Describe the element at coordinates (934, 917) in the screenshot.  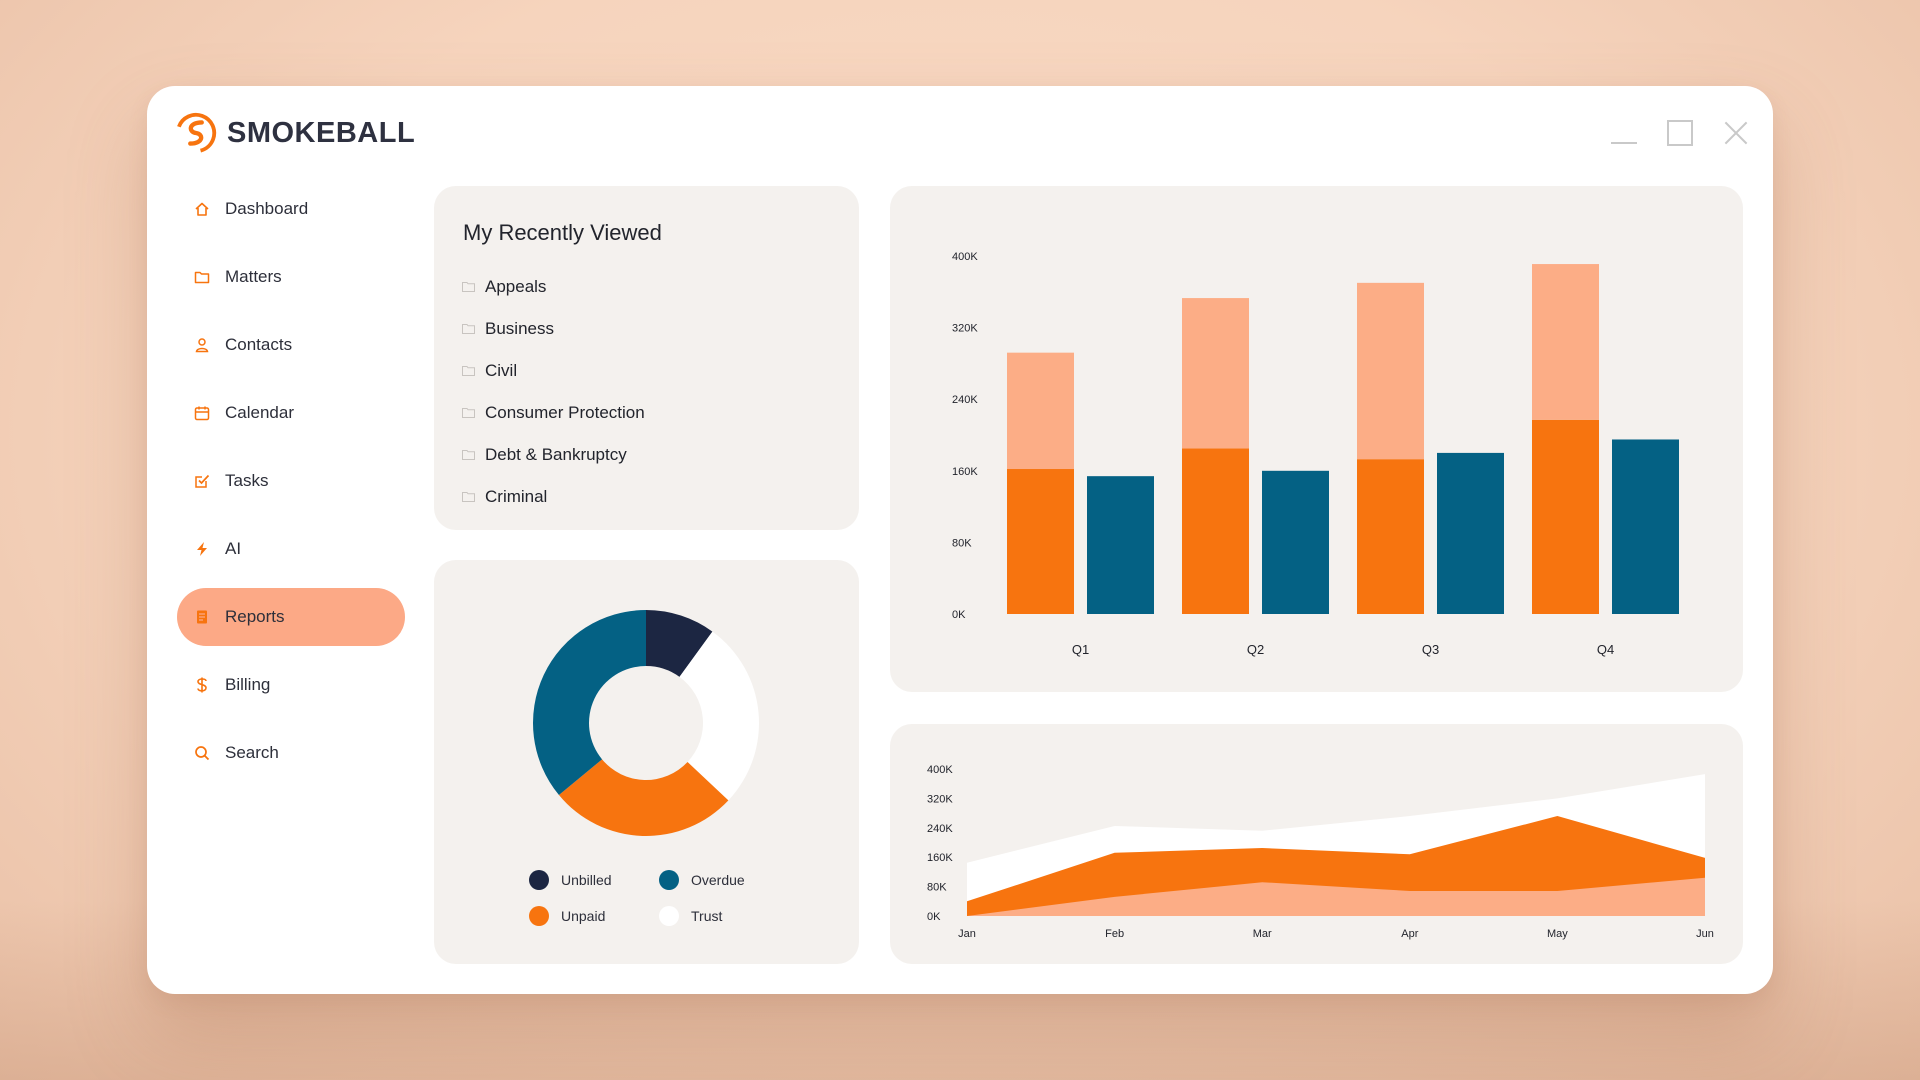
I see `y-tick-label: 0K` at that location.